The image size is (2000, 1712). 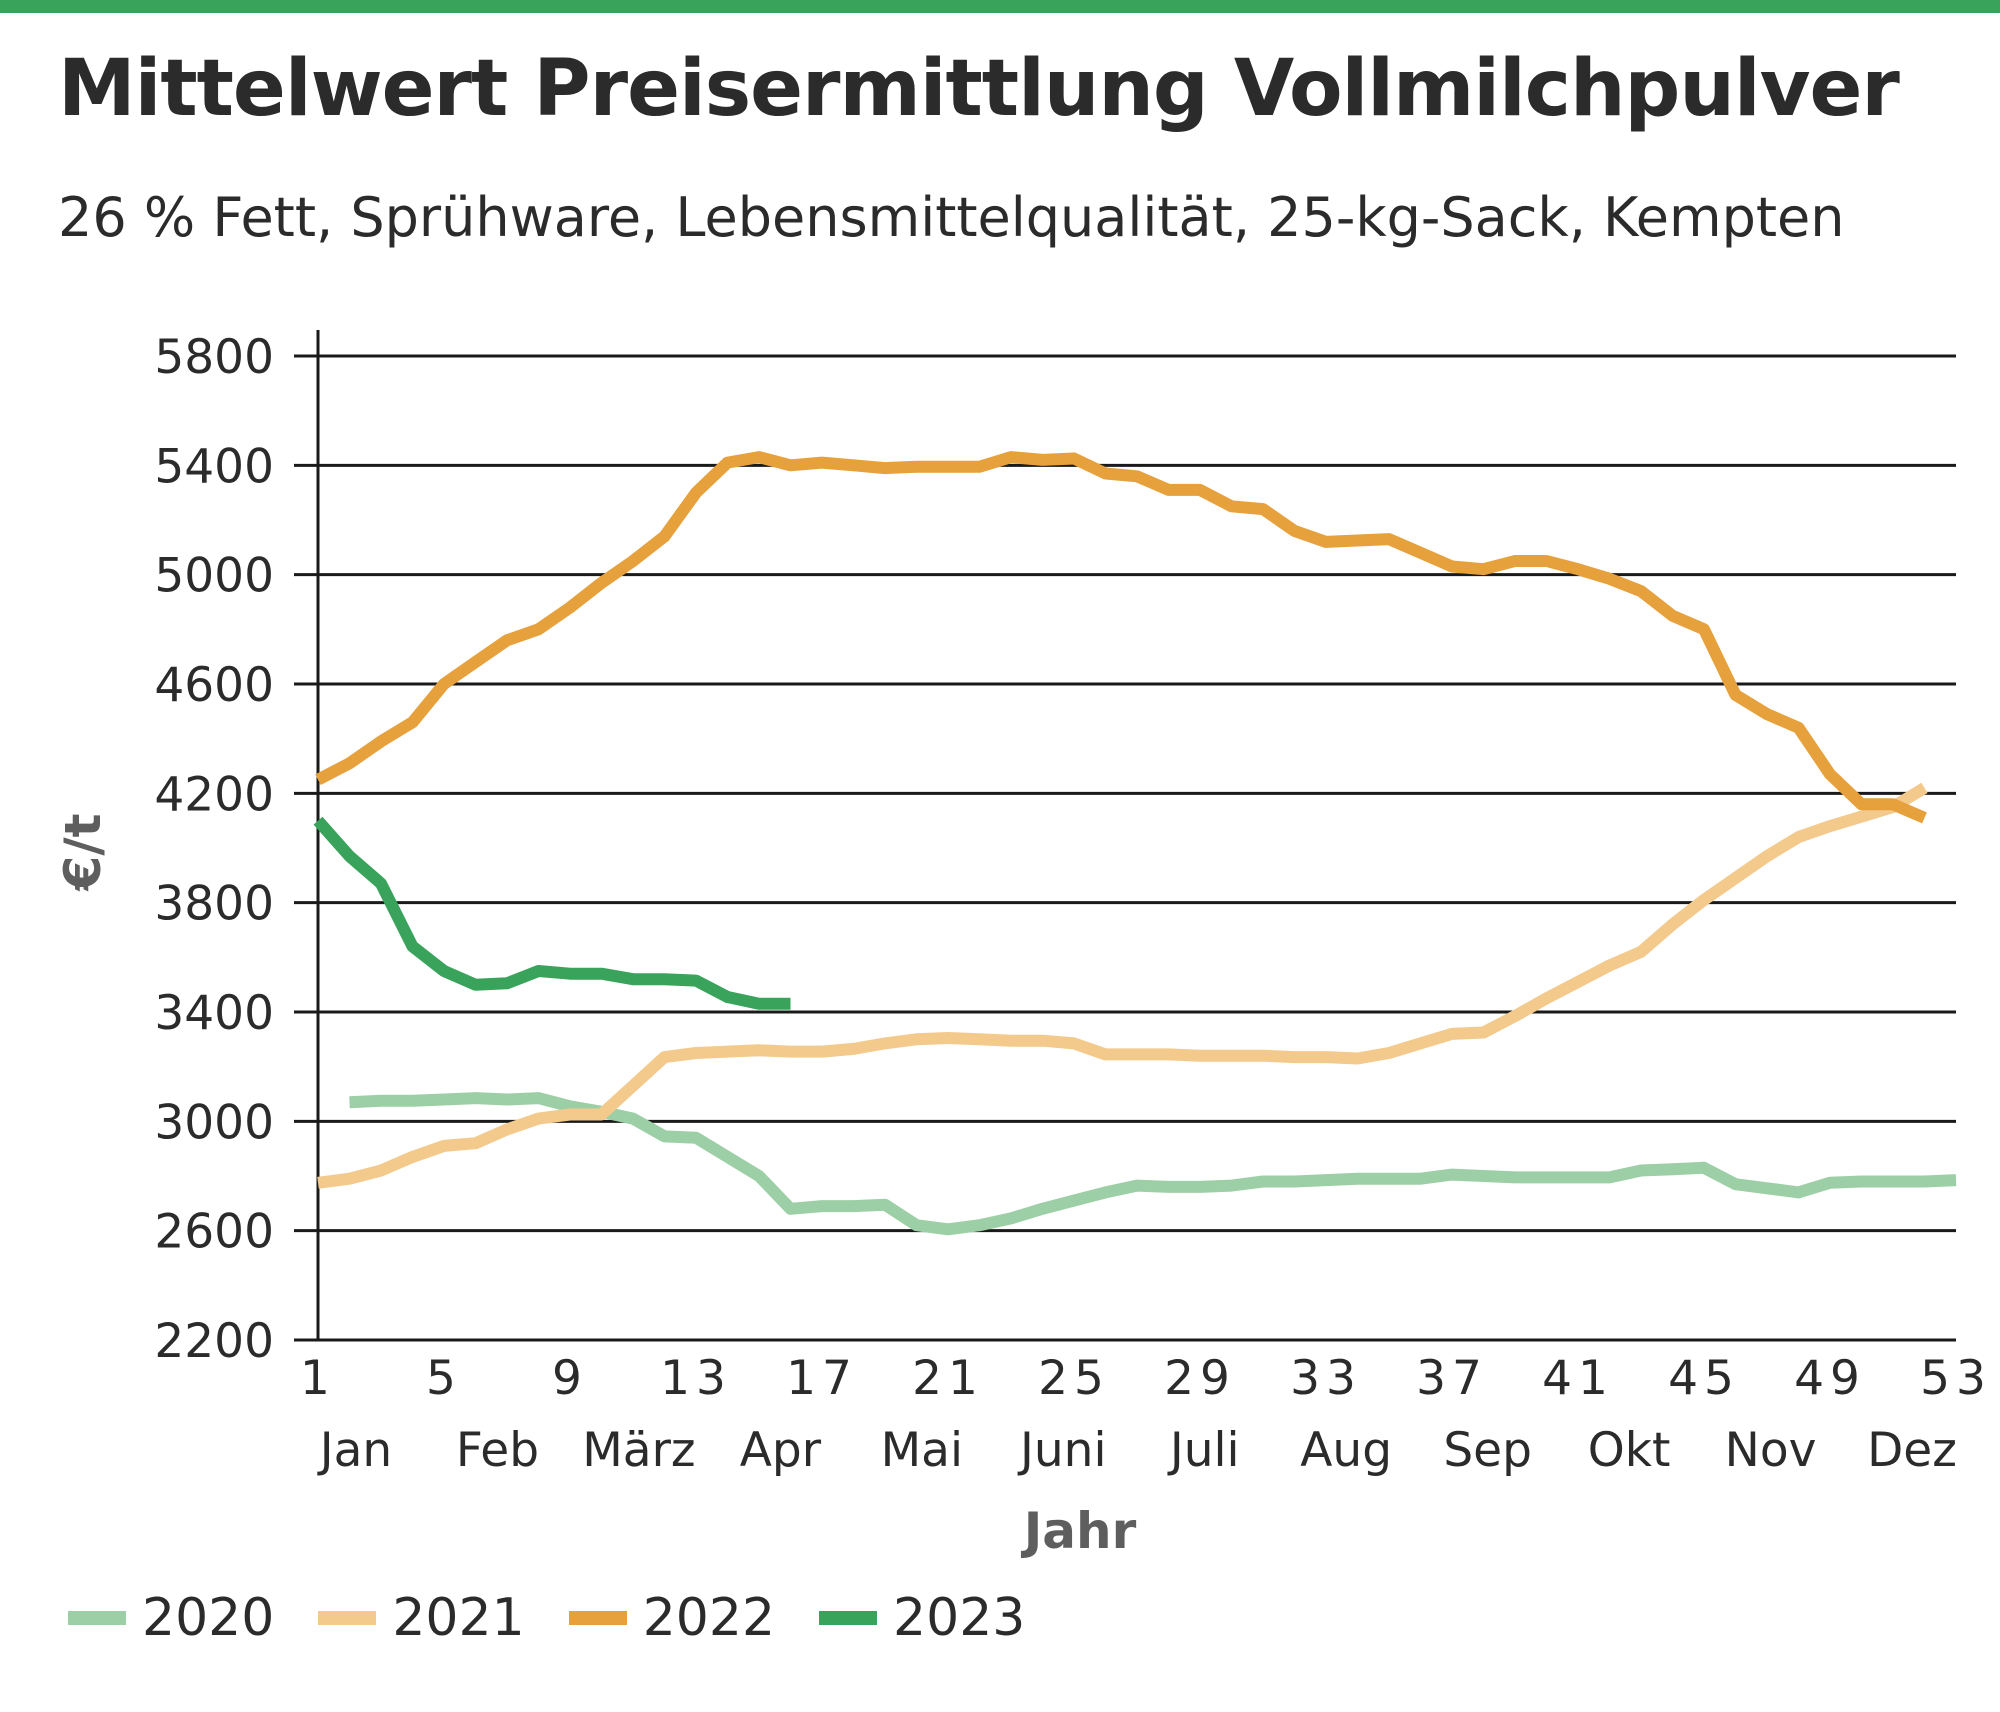 I want to click on month-label-feb: Feb, so click(x=497, y=1450).